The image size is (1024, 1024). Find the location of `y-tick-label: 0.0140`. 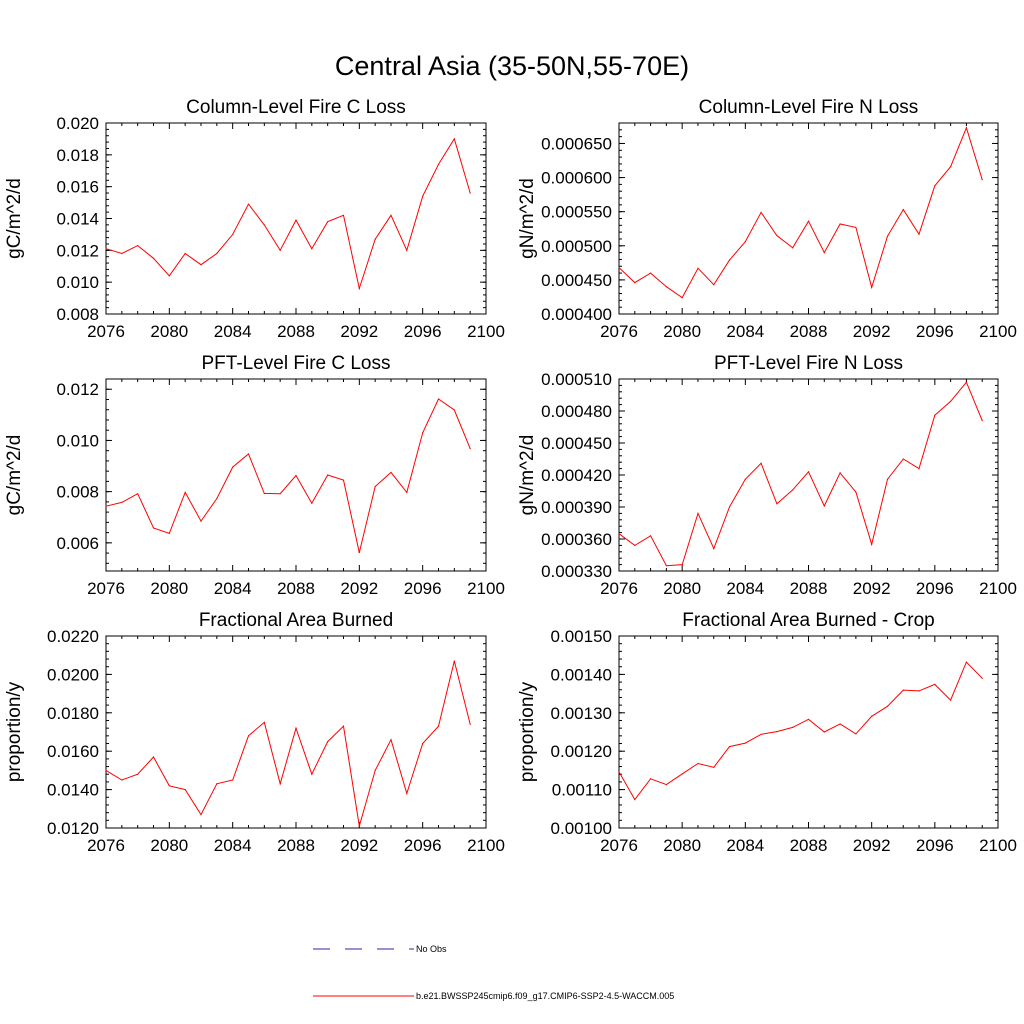

y-tick-label: 0.0140 is located at coordinates (73, 790).